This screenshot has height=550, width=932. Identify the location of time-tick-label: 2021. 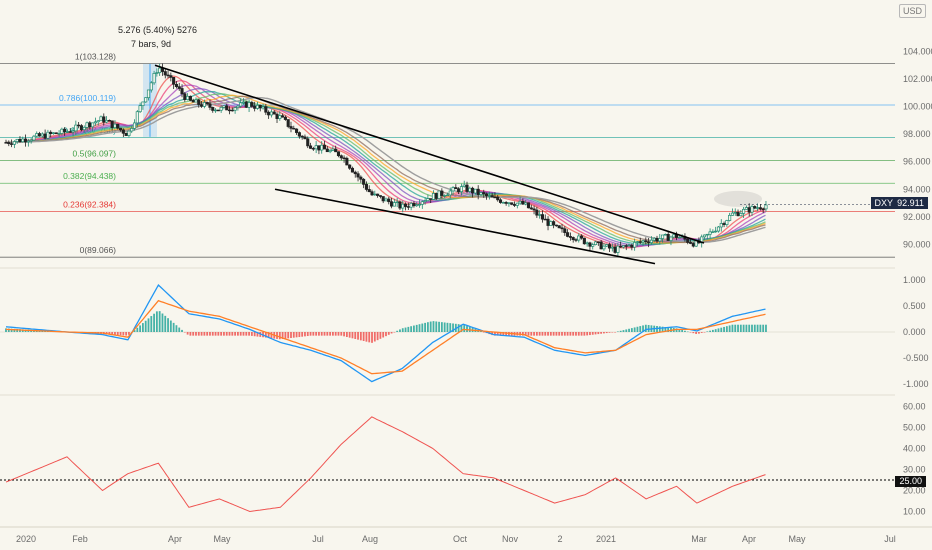
(606, 539).